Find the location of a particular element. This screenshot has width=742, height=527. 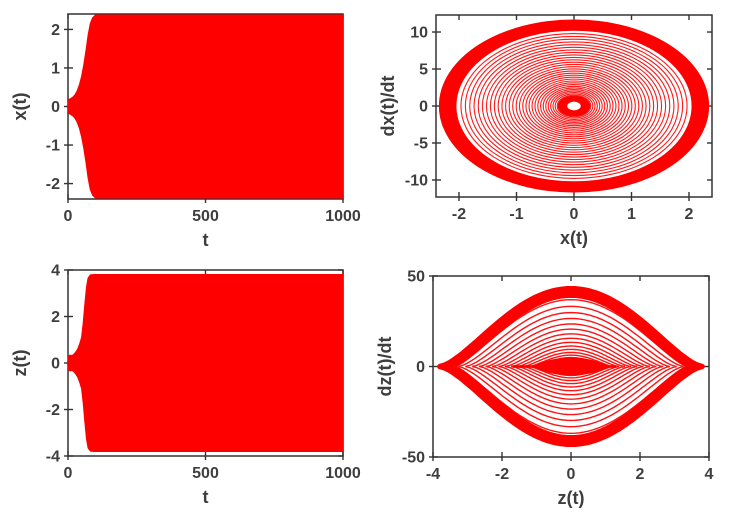

y-axis-label: x(t) is located at coordinates (20, 107).